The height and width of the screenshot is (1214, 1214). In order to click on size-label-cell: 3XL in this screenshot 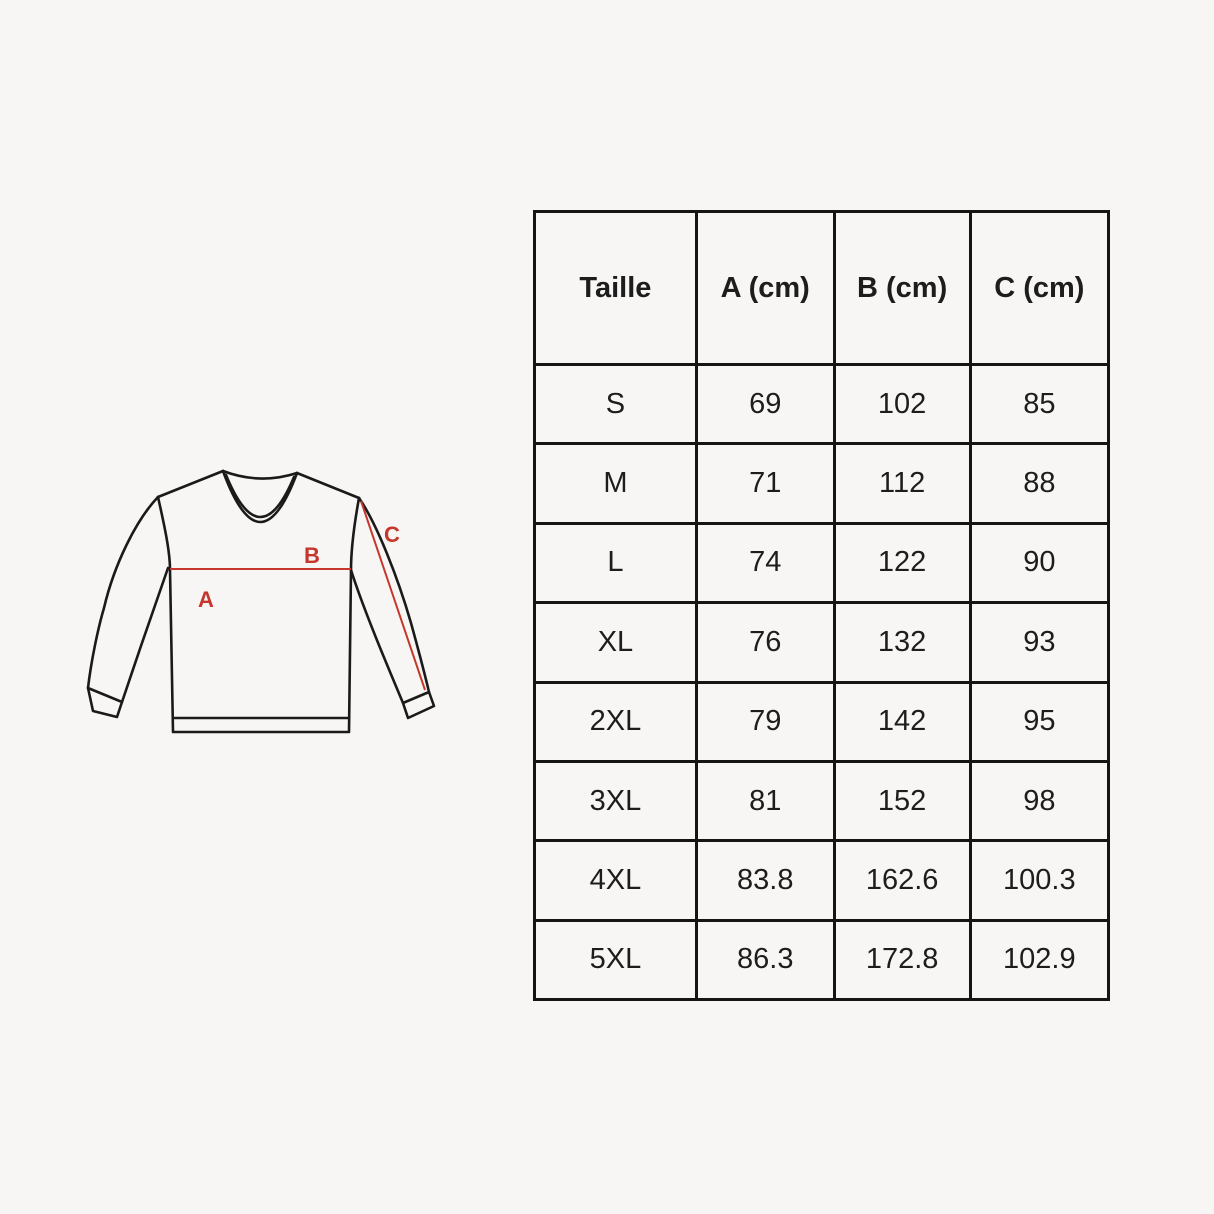, I will do `click(615, 801)`.